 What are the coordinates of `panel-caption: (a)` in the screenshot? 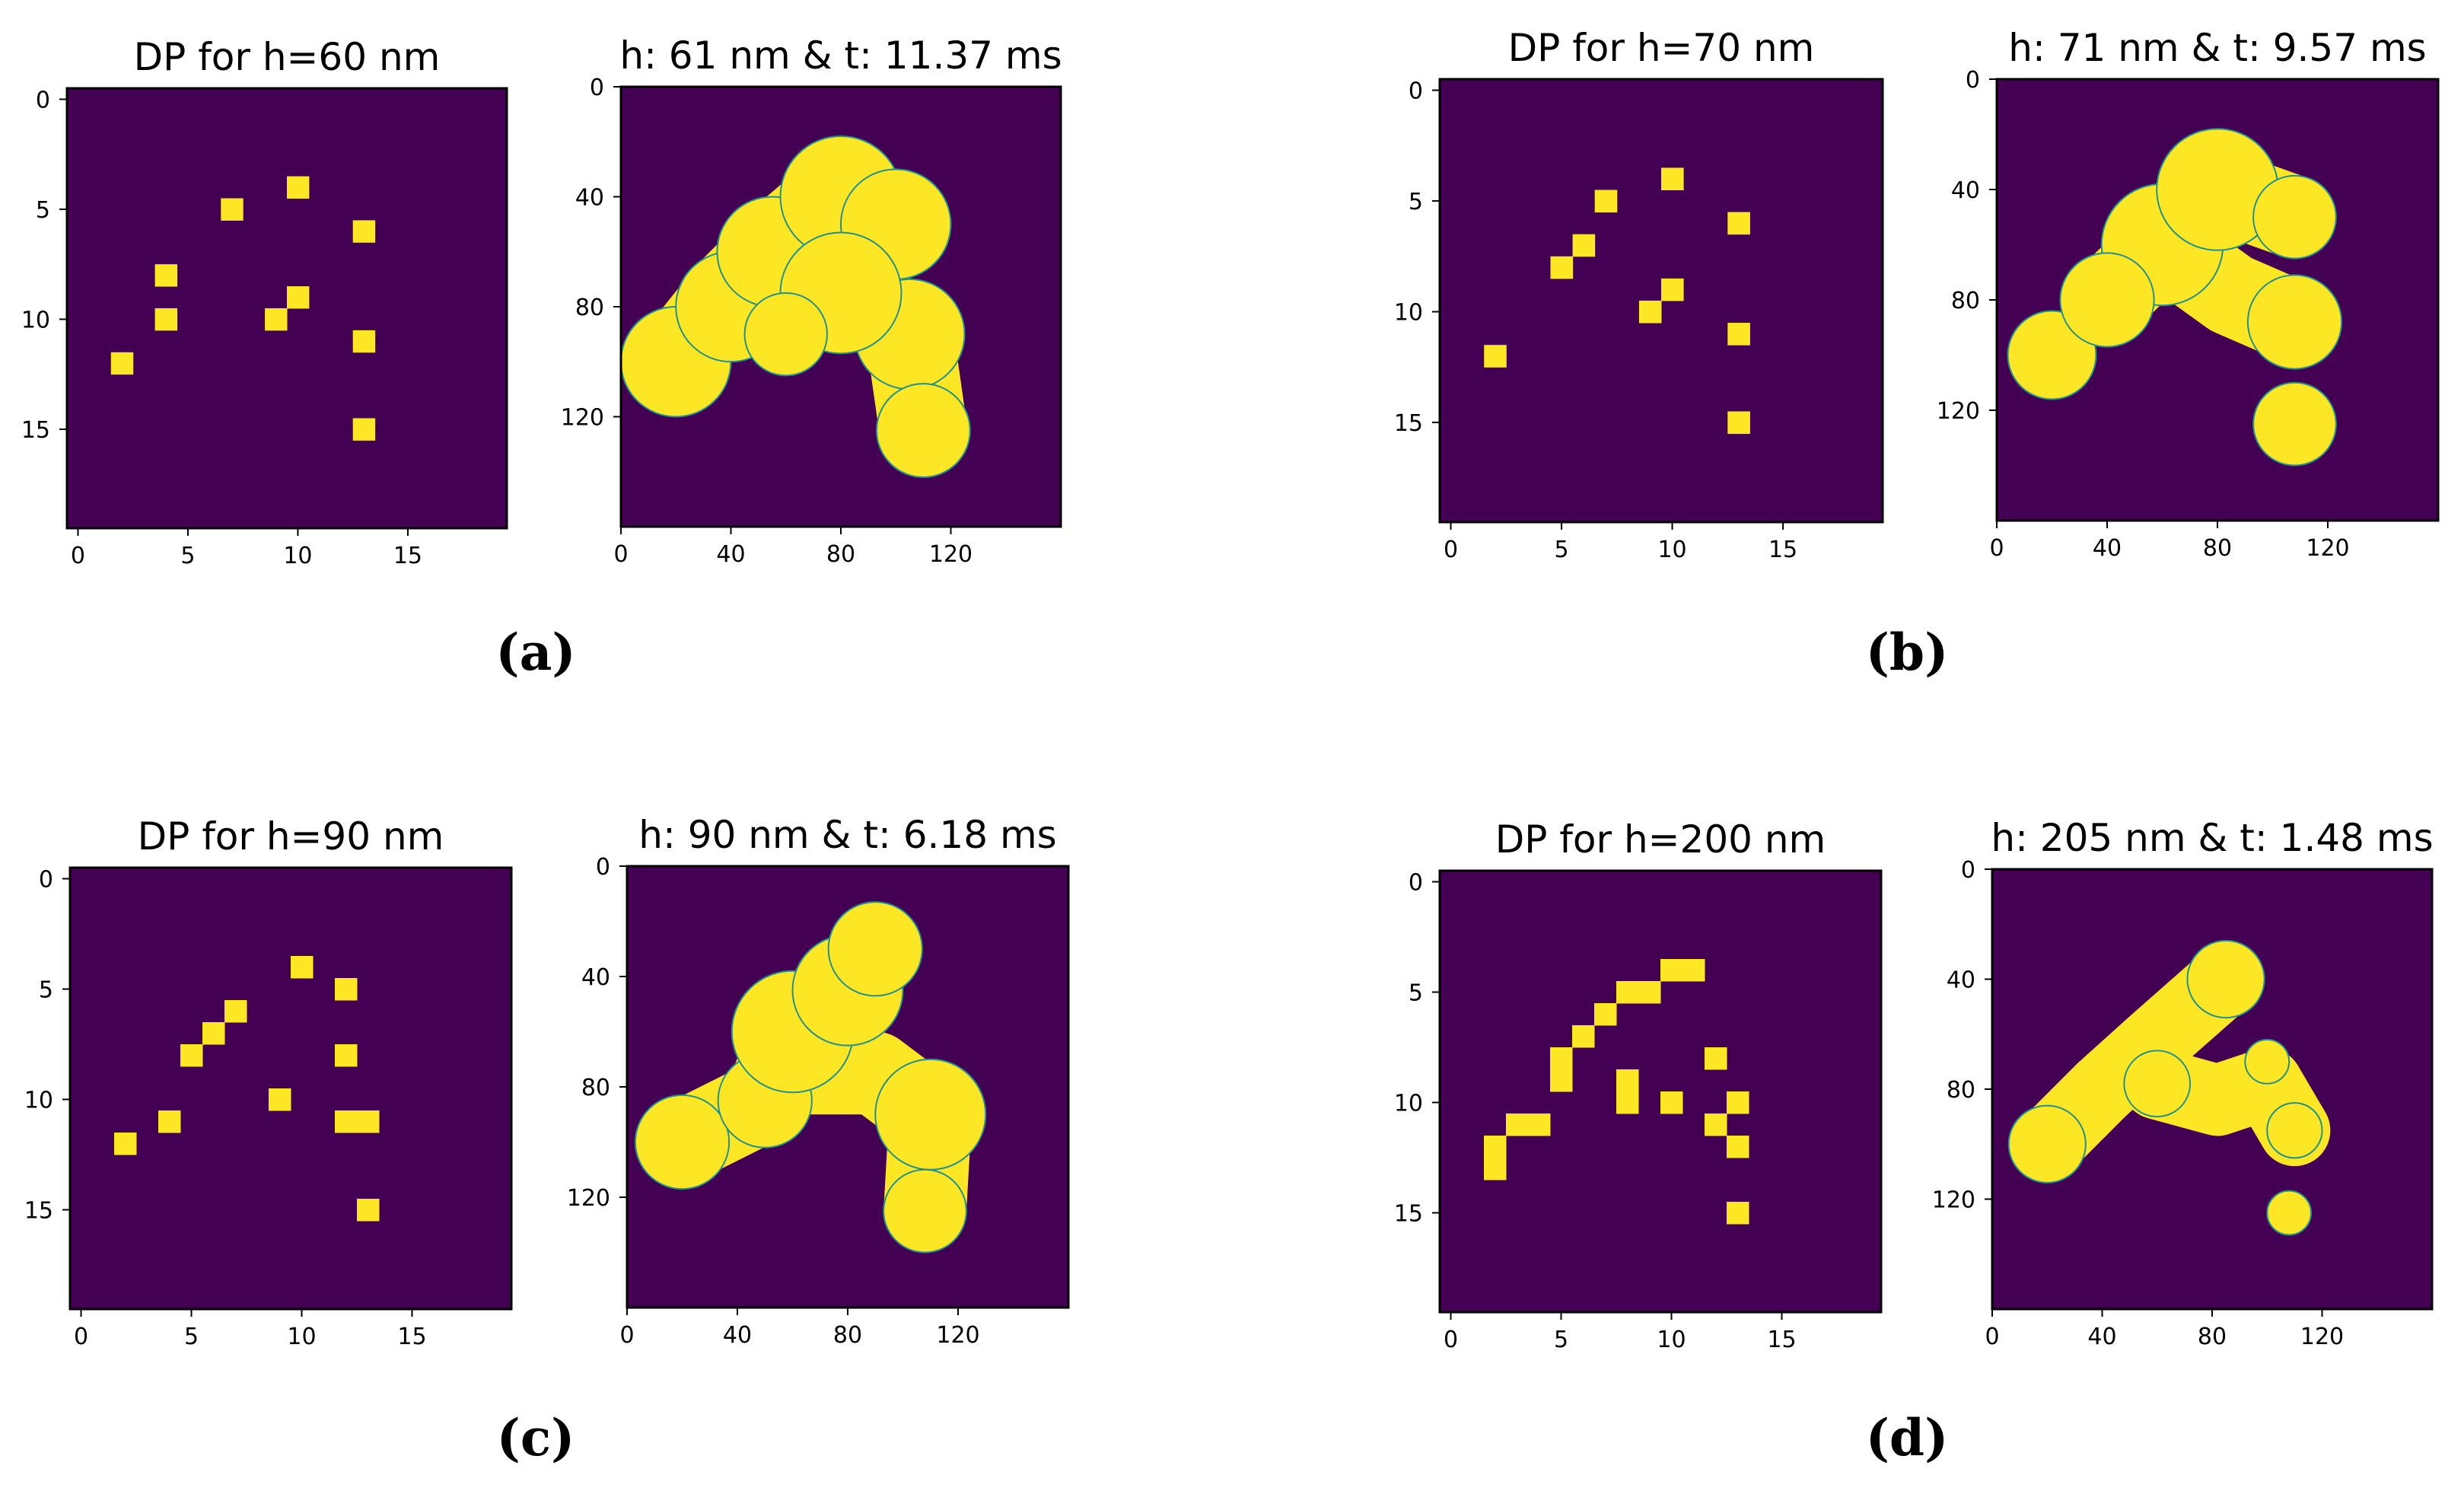 It's located at (535, 652).